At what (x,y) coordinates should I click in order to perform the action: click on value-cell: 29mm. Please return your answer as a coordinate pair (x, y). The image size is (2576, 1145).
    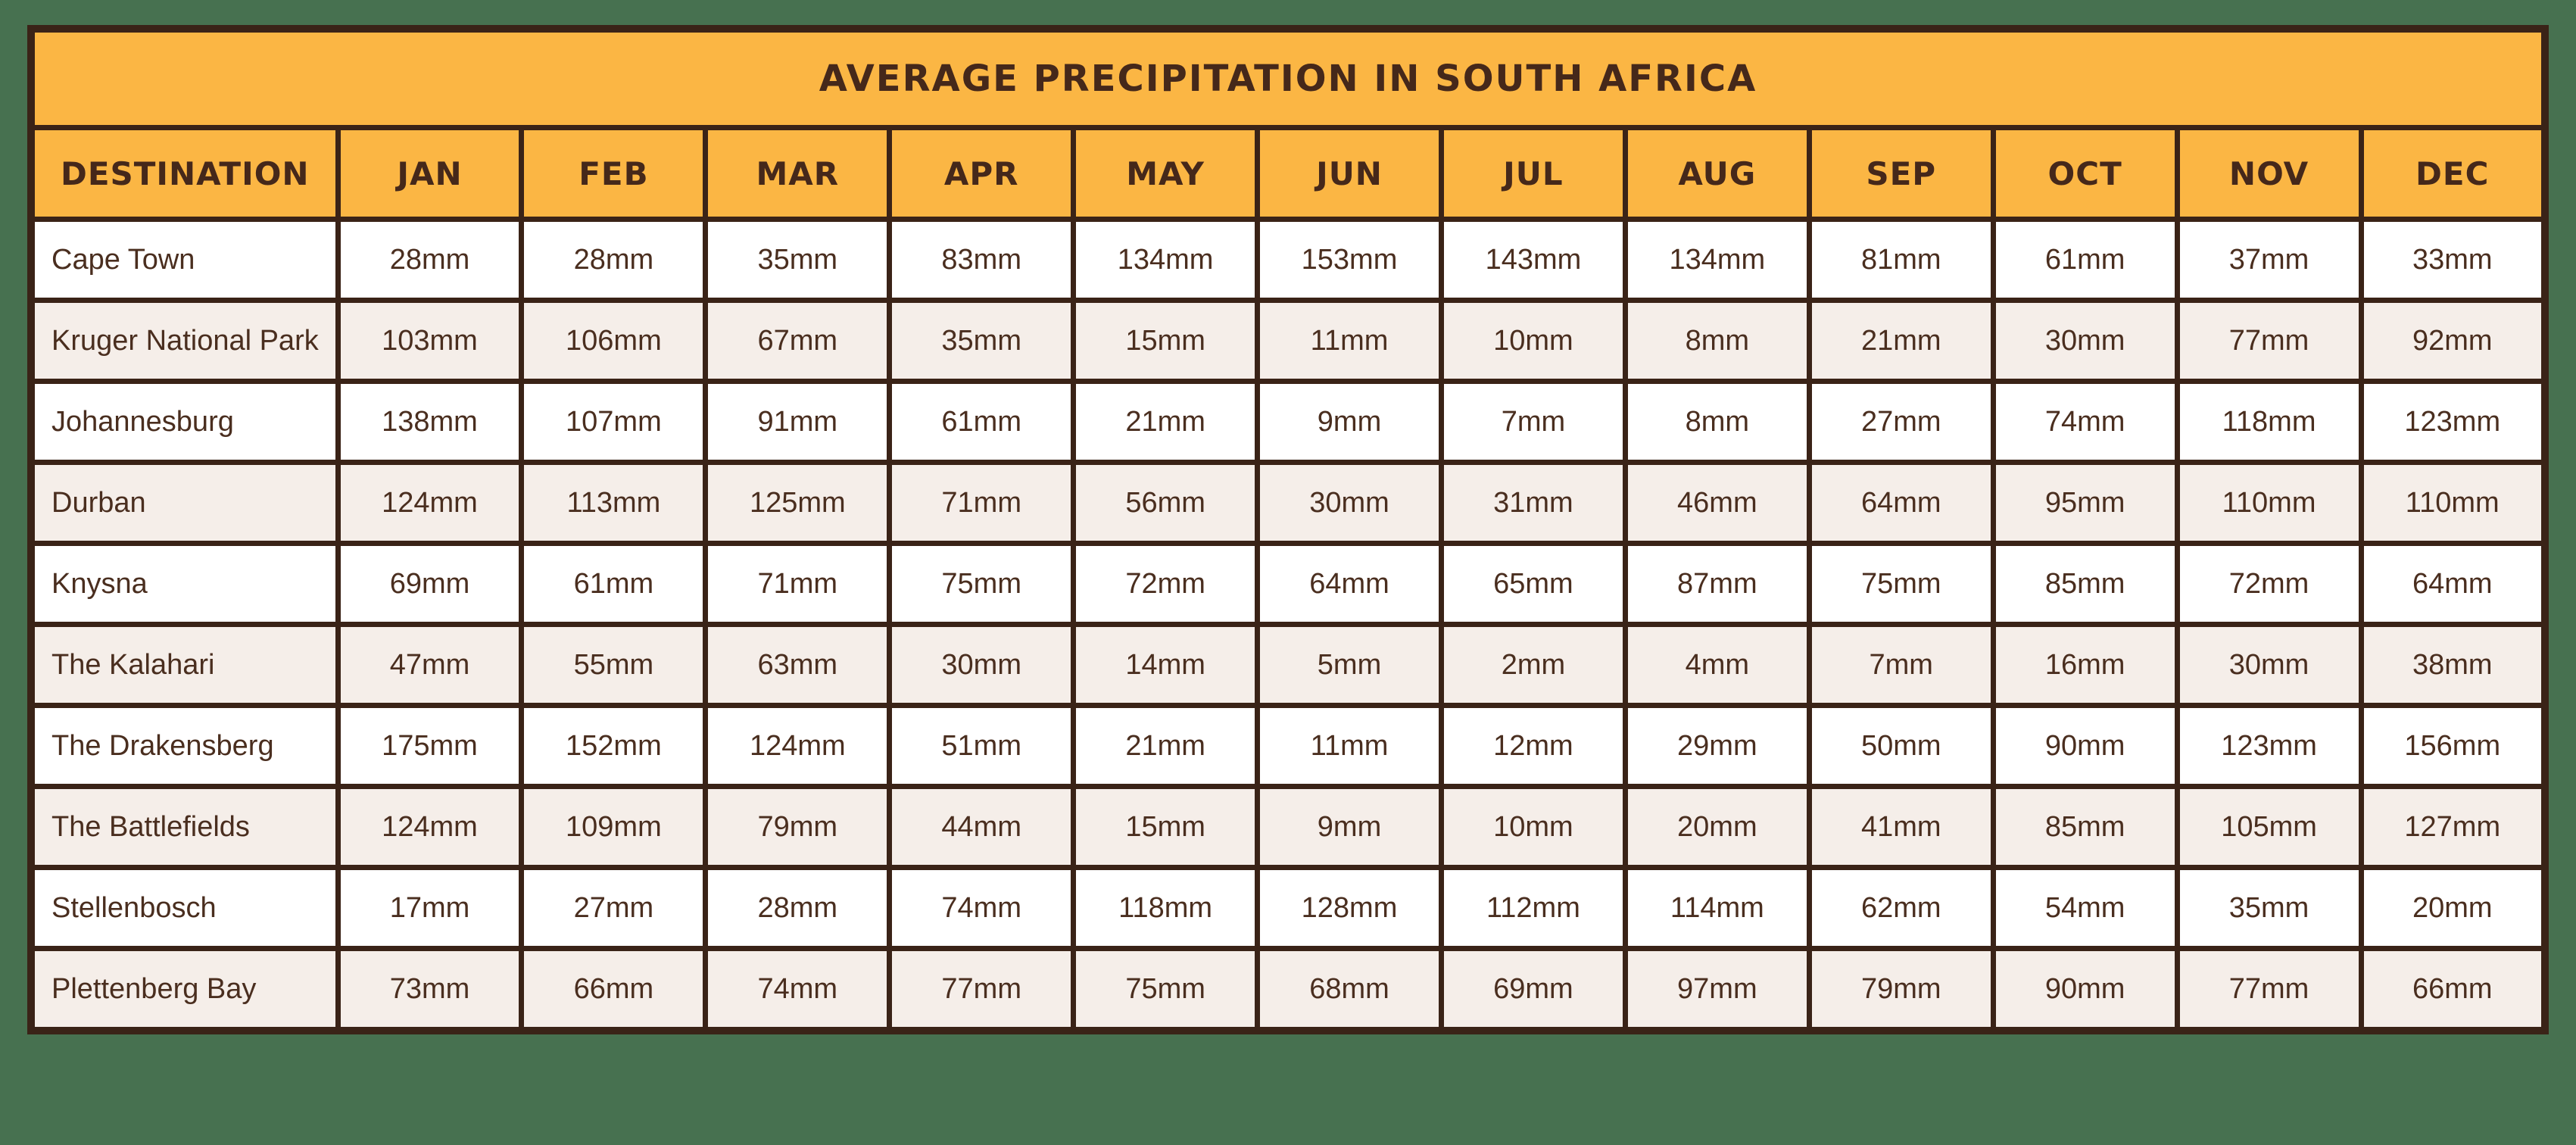
    Looking at the image, I should click on (1717, 746).